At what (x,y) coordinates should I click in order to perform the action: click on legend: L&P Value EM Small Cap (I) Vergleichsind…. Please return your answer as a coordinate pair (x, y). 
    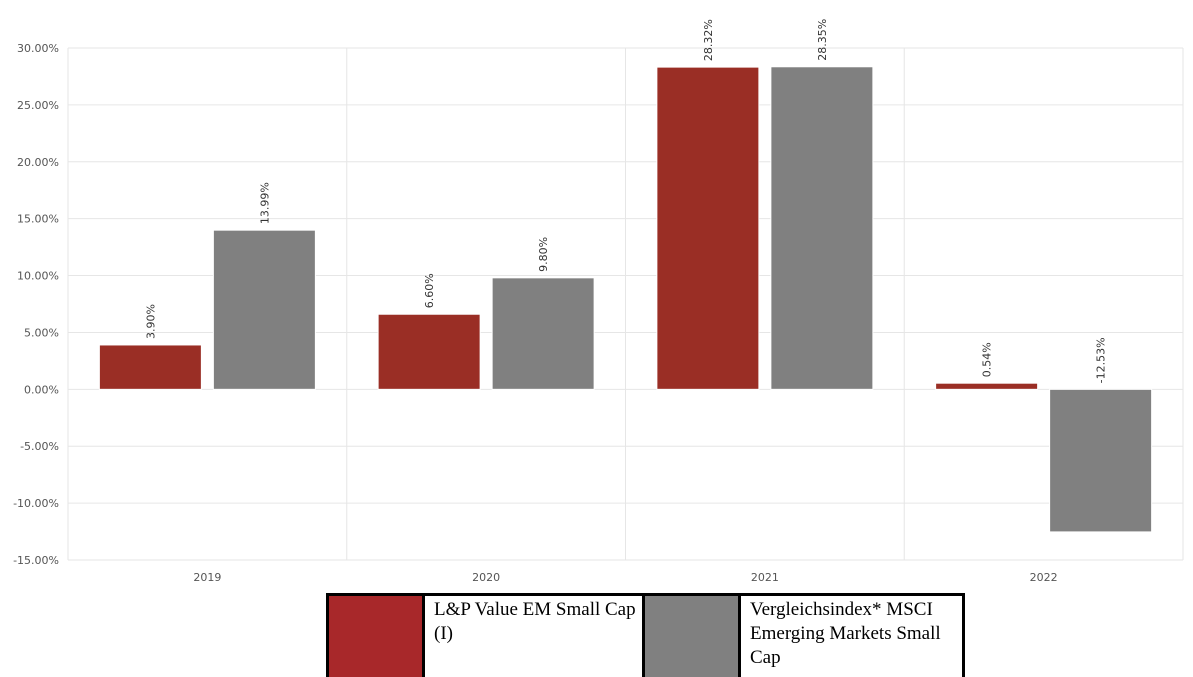
    Looking at the image, I should click on (645, 635).